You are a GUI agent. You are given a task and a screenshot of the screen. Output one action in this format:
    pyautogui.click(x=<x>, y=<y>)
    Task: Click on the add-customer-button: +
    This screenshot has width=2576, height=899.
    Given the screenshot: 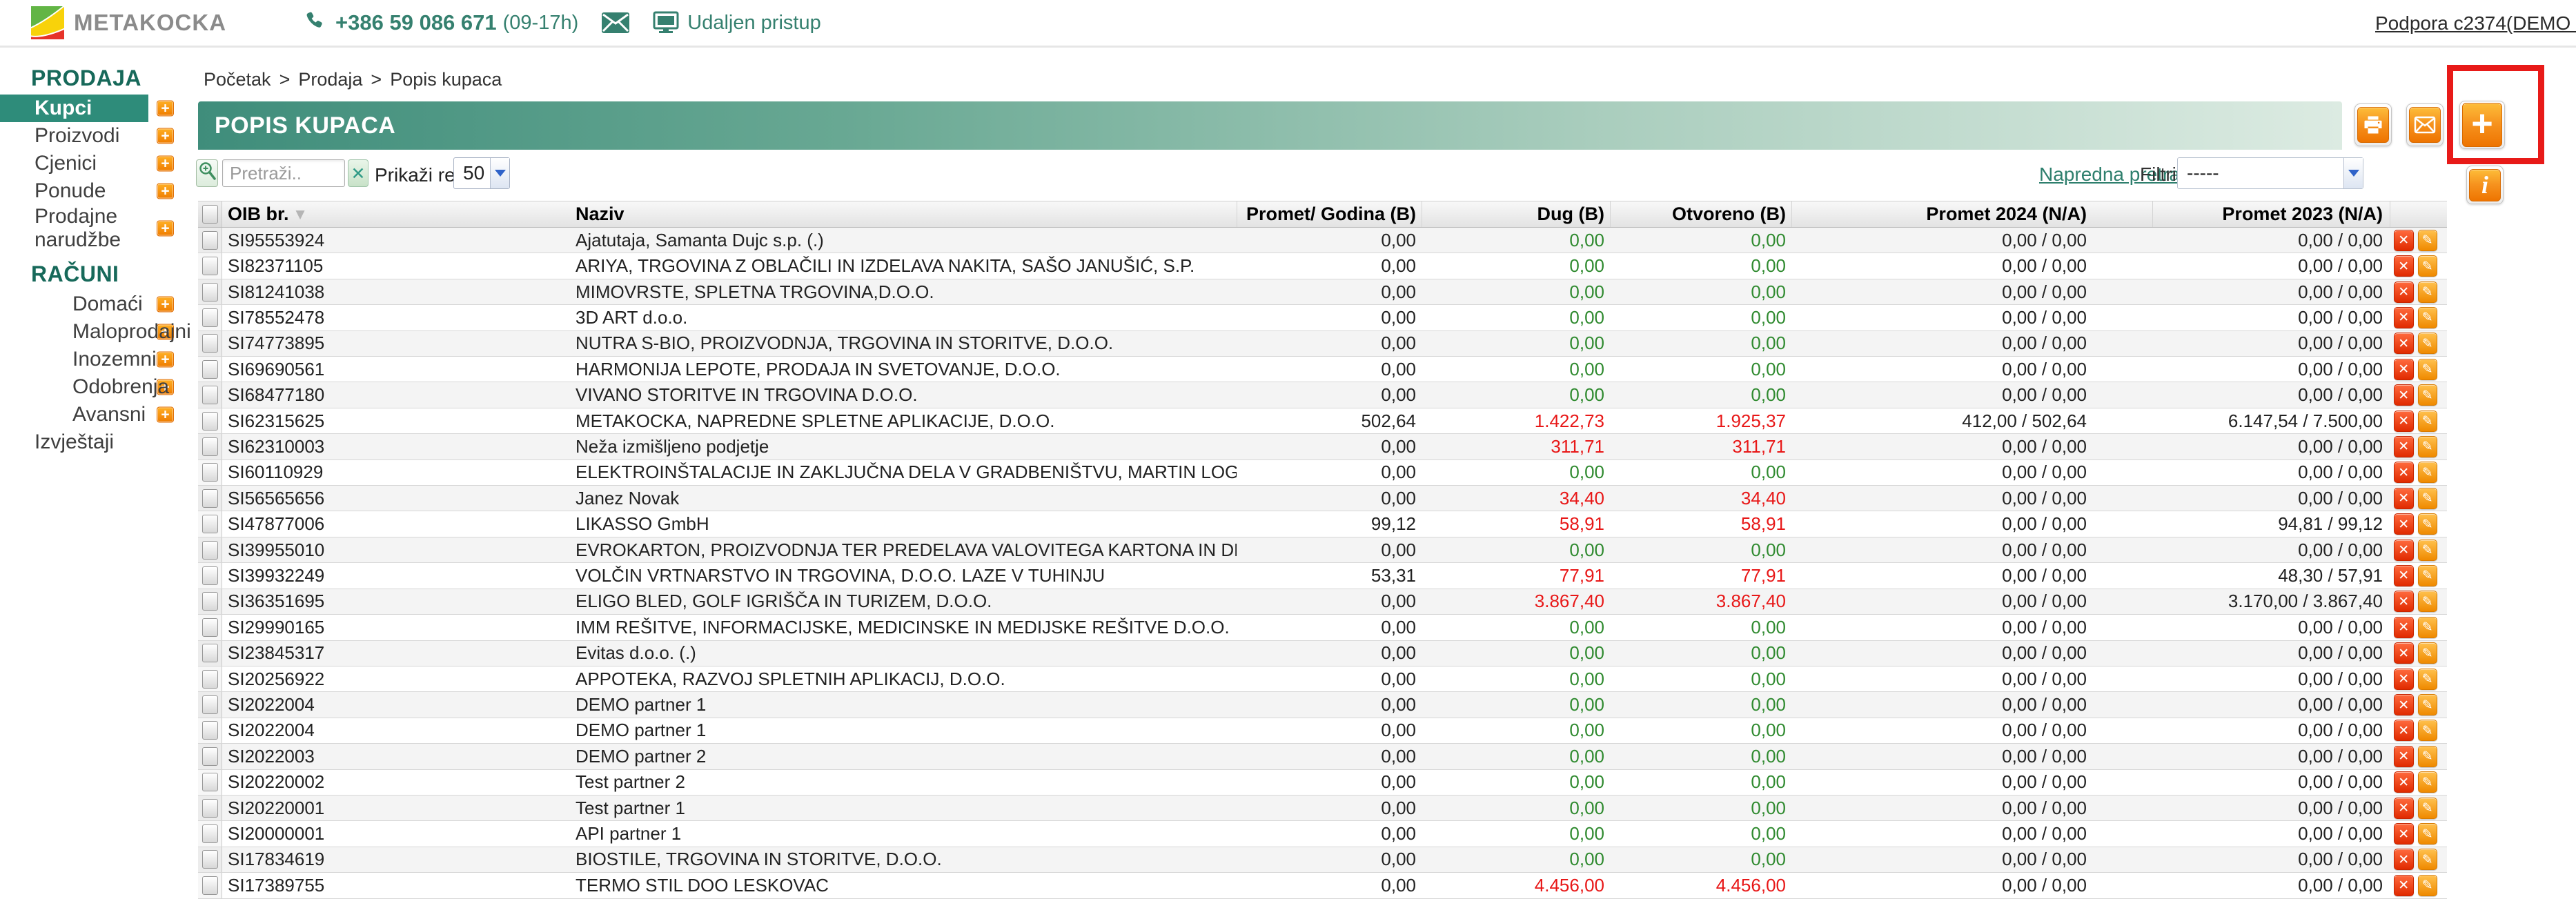 What is the action you would take?
    pyautogui.click(x=2482, y=125)
    